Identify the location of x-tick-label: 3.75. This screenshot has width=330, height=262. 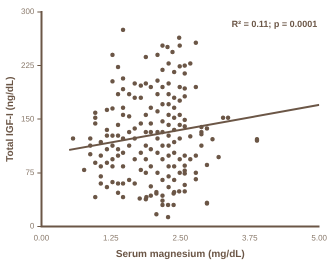
(250, 237).